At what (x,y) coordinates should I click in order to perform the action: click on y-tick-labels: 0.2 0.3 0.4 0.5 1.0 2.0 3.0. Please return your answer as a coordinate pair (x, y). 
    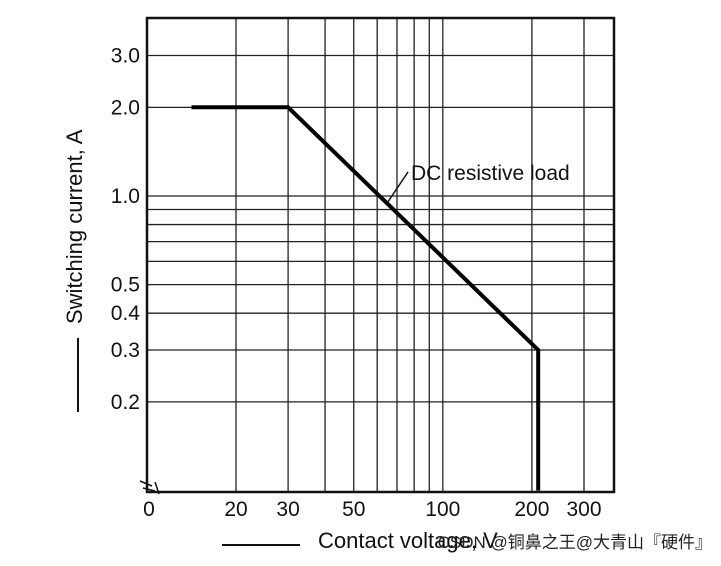
    Looking at the image, I should click on (126, 228).